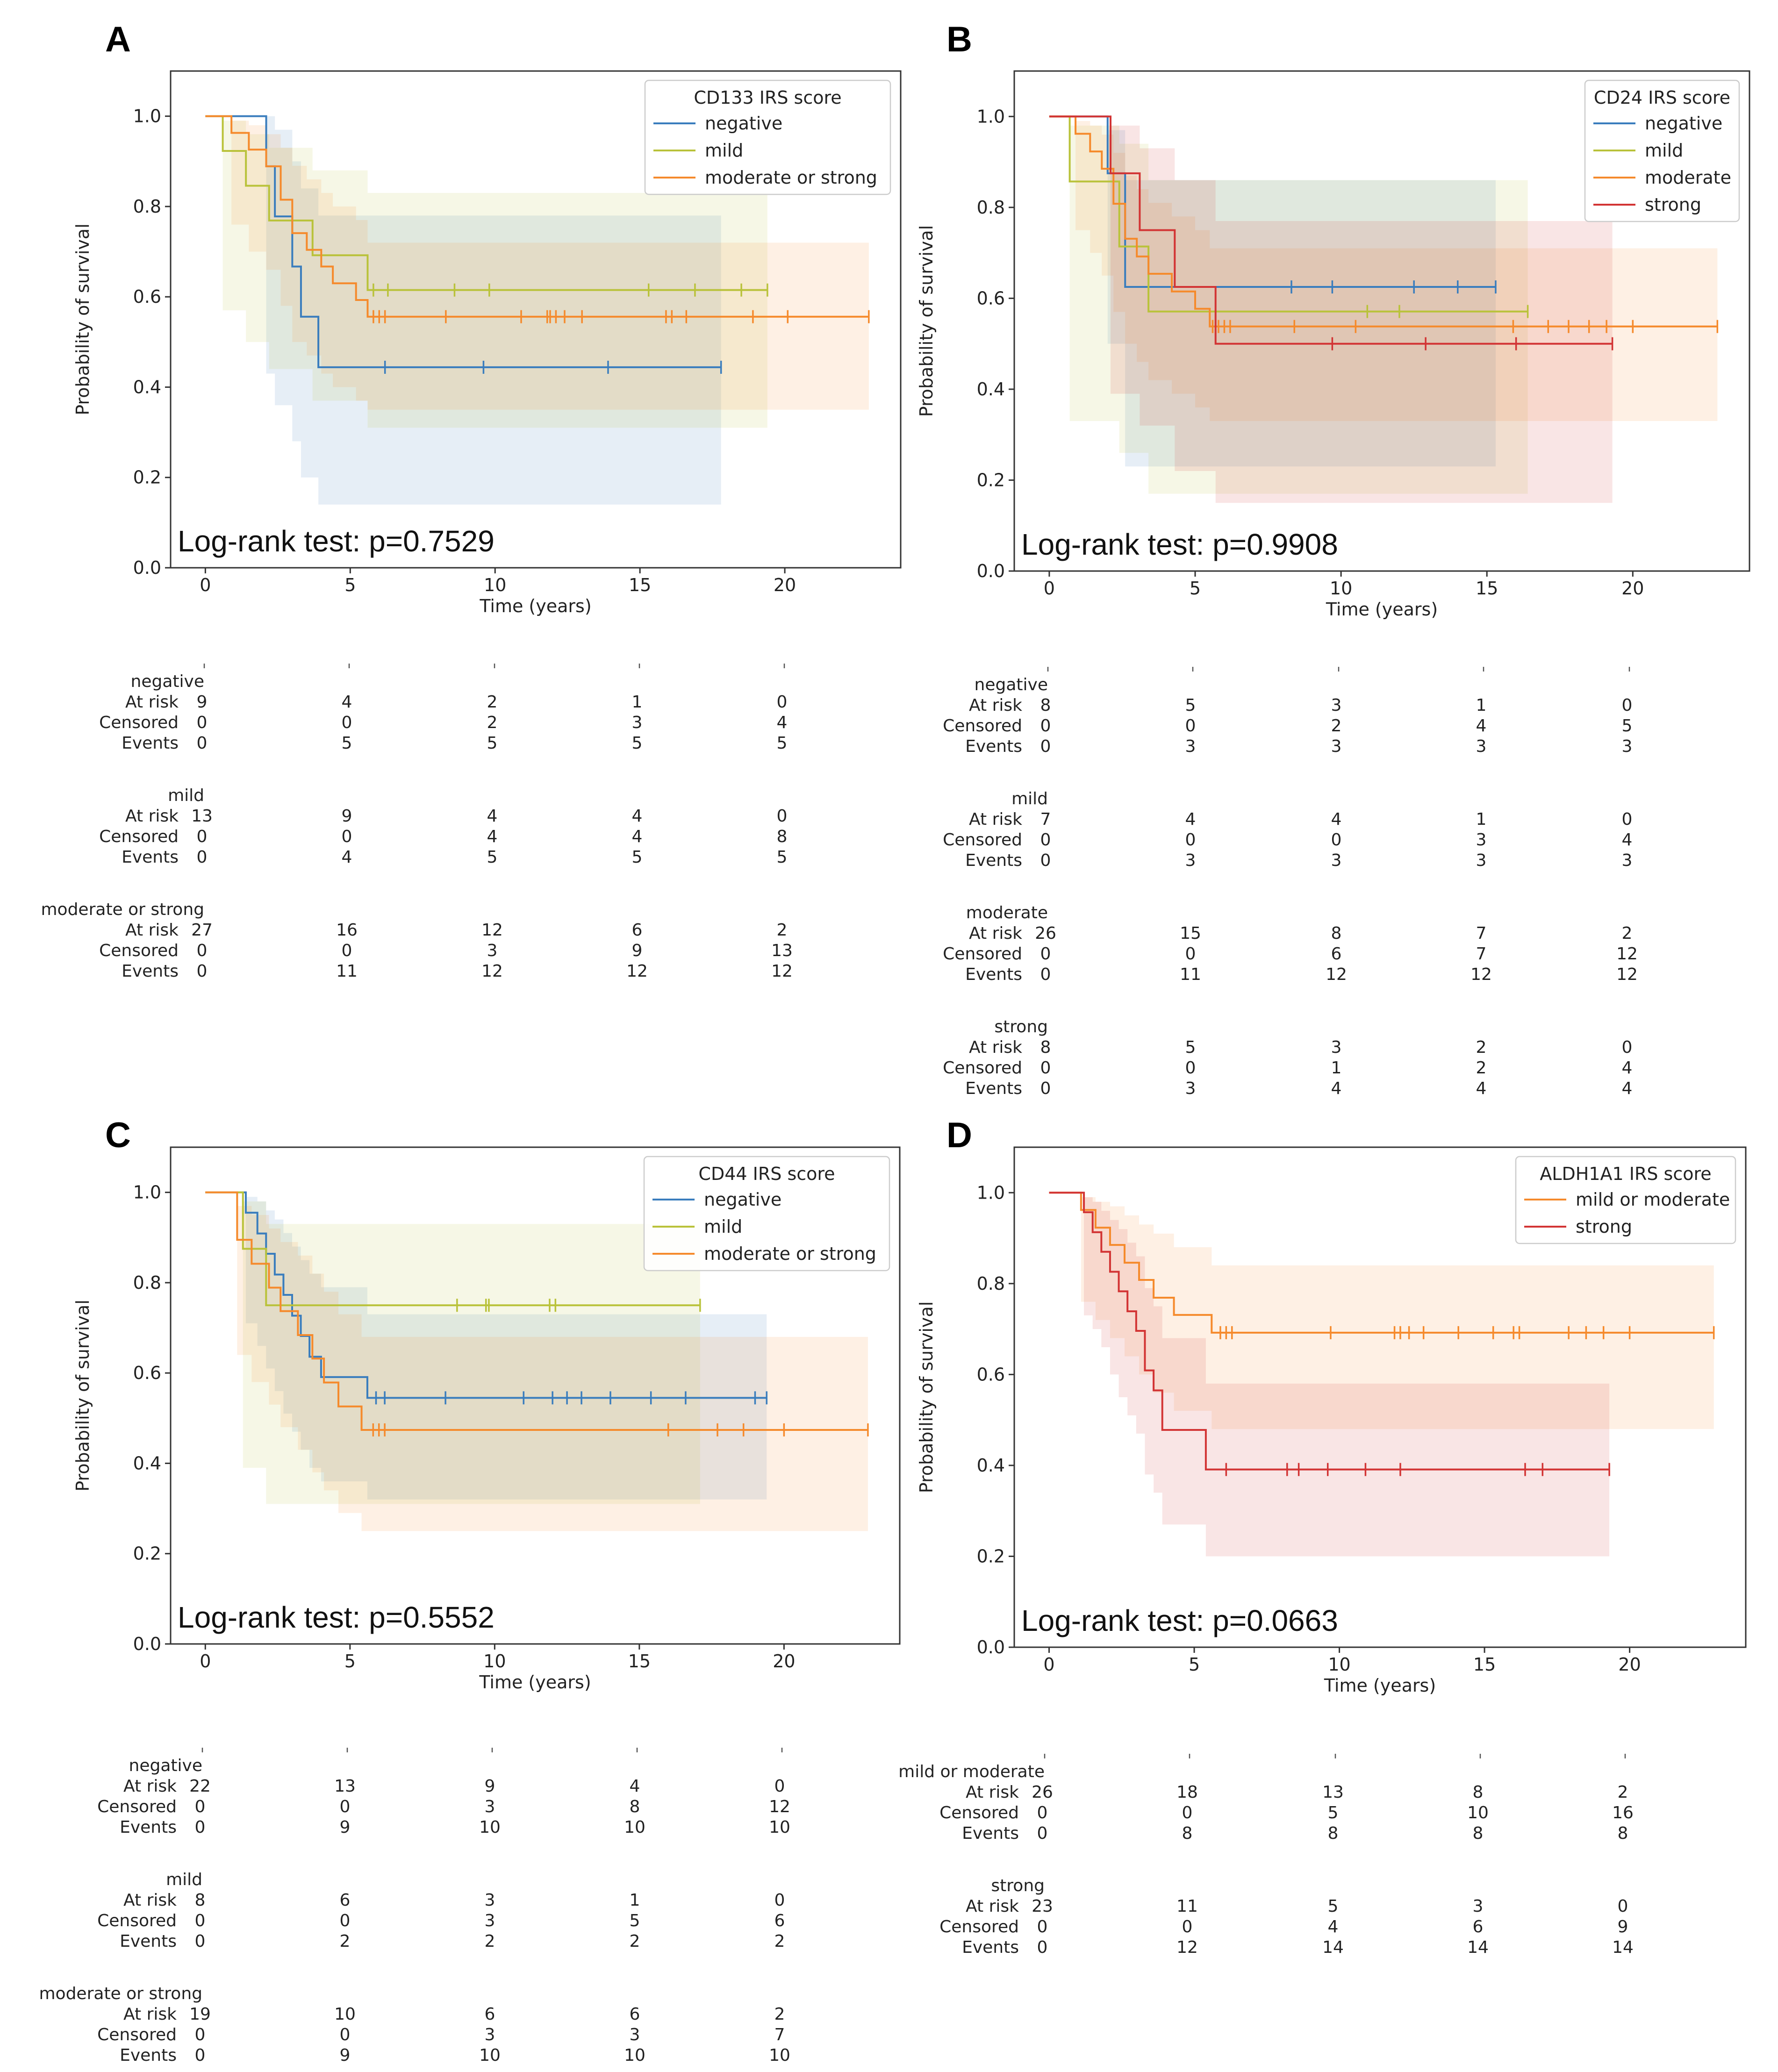  What do you see at coordinates (1007, 912) in the screenshot?
I see `risk-group-name: moderate` at bounding box center [1007, 912].